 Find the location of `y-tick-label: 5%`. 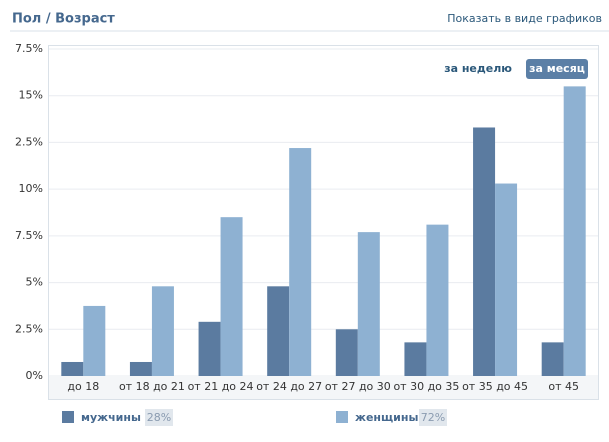

y-tick-label: 5% is located at coordinates (34, 282).